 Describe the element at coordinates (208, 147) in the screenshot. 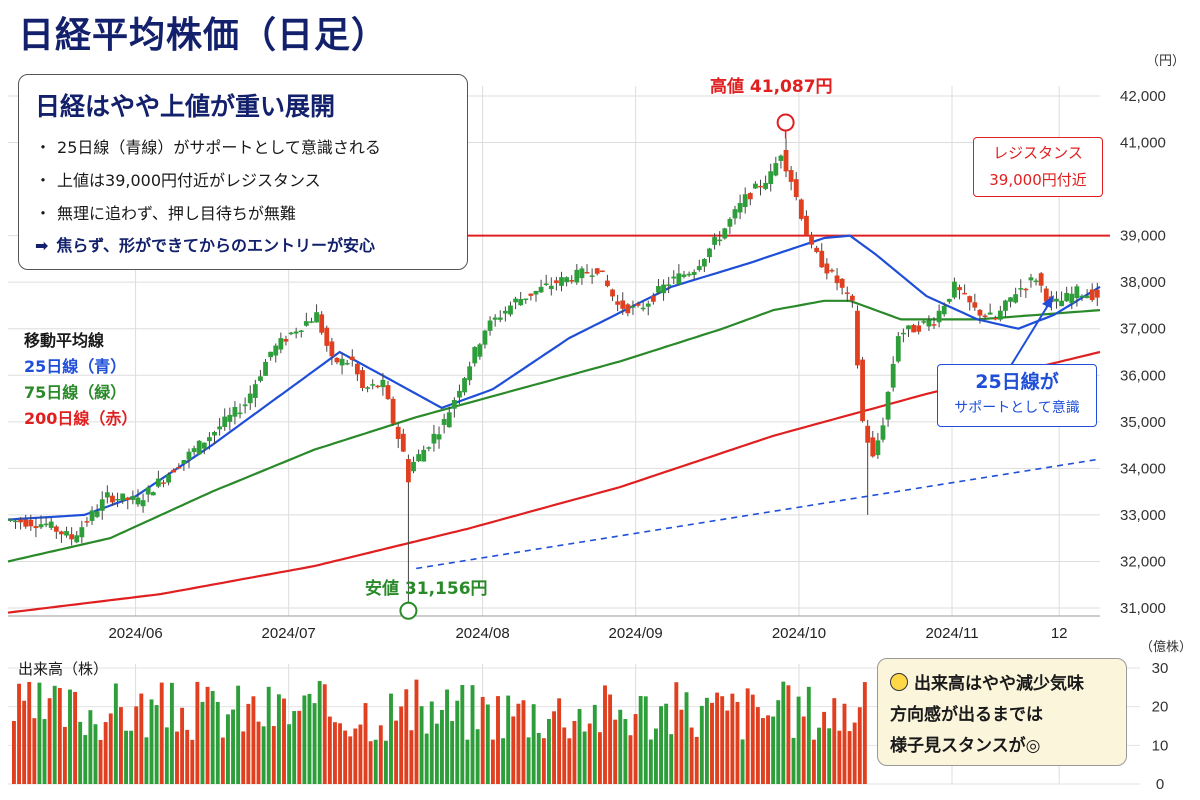

I see `summary-bullet: ・ 25日線（青線）がサポートとして意識される` at that location.